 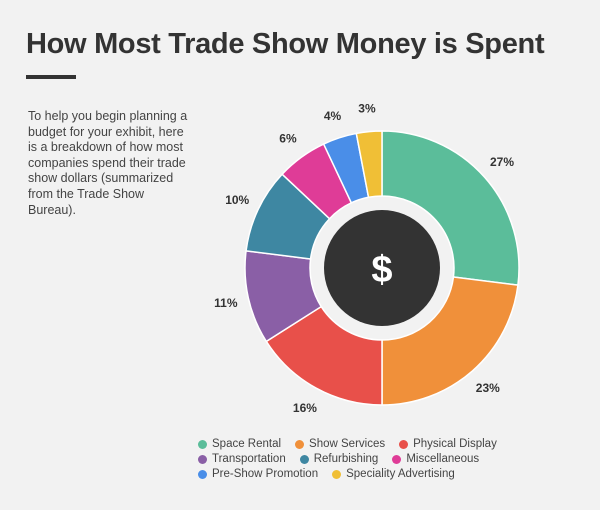 What do you see at coordinates (400, 474) in the screenshot?
I see `legend-label: Speciality Advertising` at bounding box center [400, 474].